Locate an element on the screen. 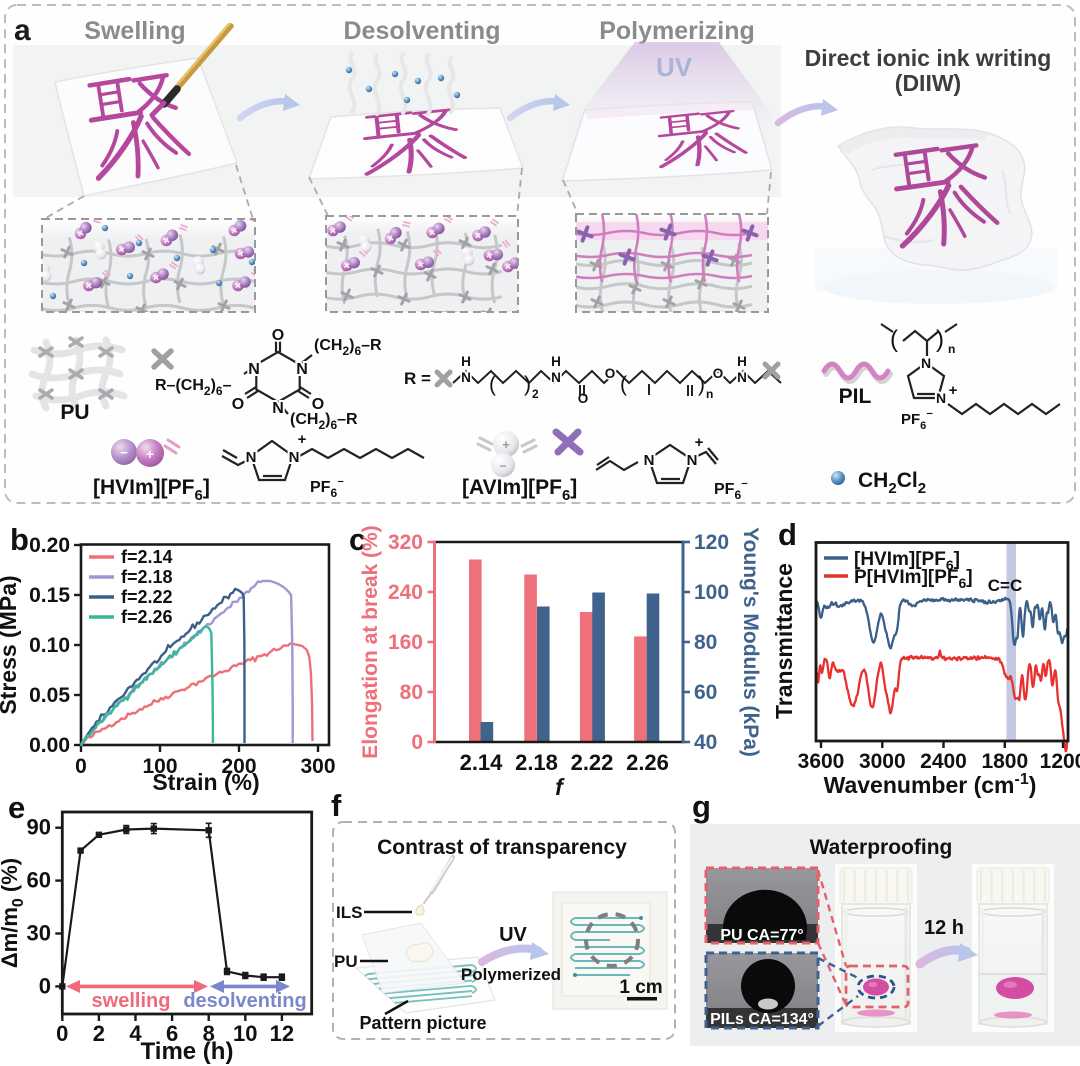 This screenshot has width=1080, height=1066. svg-text: Contrast of transparency is located at coordinates (502, 847).